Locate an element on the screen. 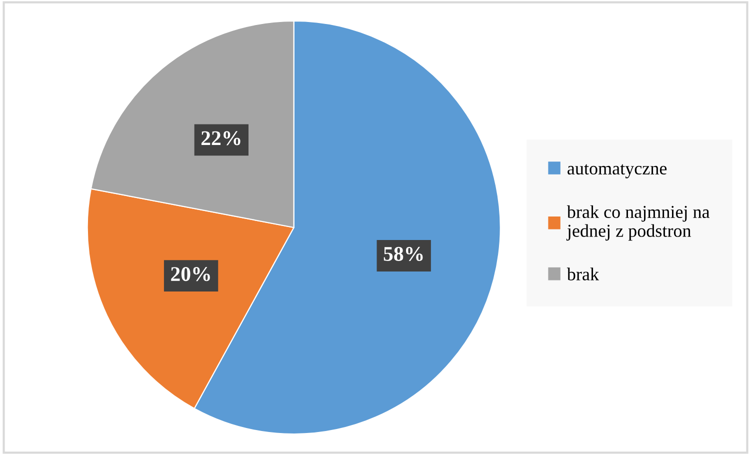  legend-label: brak is located at coordinates (583, 274).